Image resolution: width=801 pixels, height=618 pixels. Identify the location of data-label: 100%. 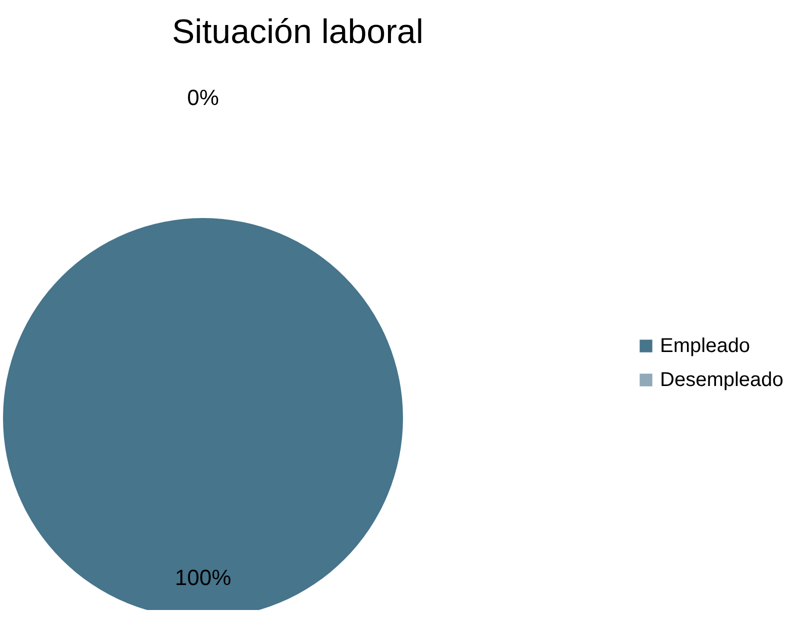
(203, 577).